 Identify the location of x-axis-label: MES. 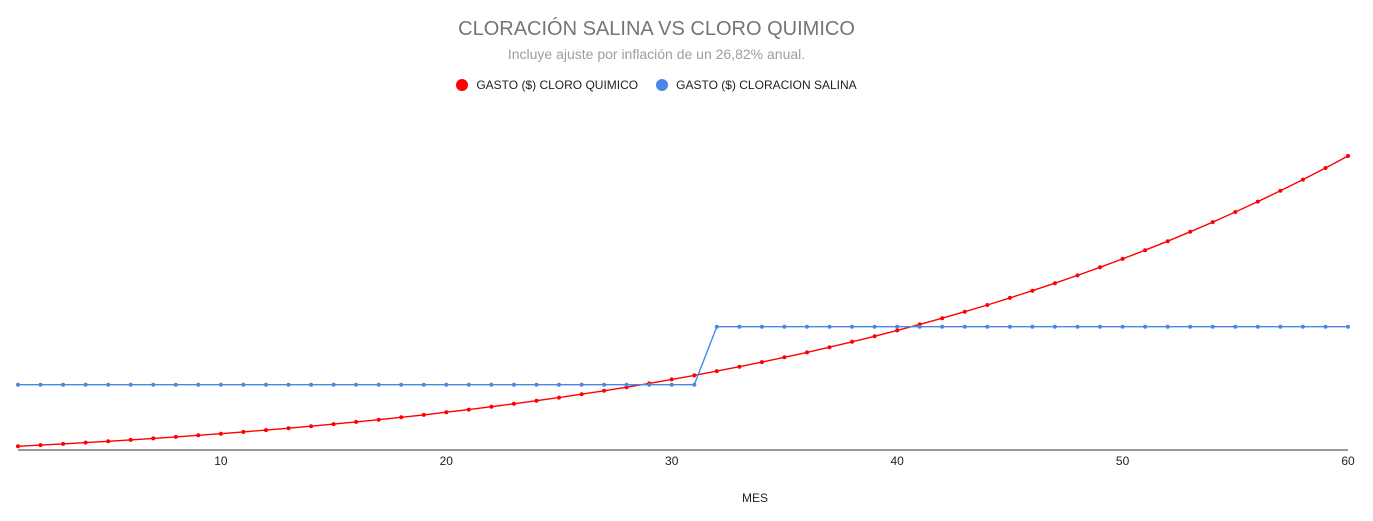
(754, 498).